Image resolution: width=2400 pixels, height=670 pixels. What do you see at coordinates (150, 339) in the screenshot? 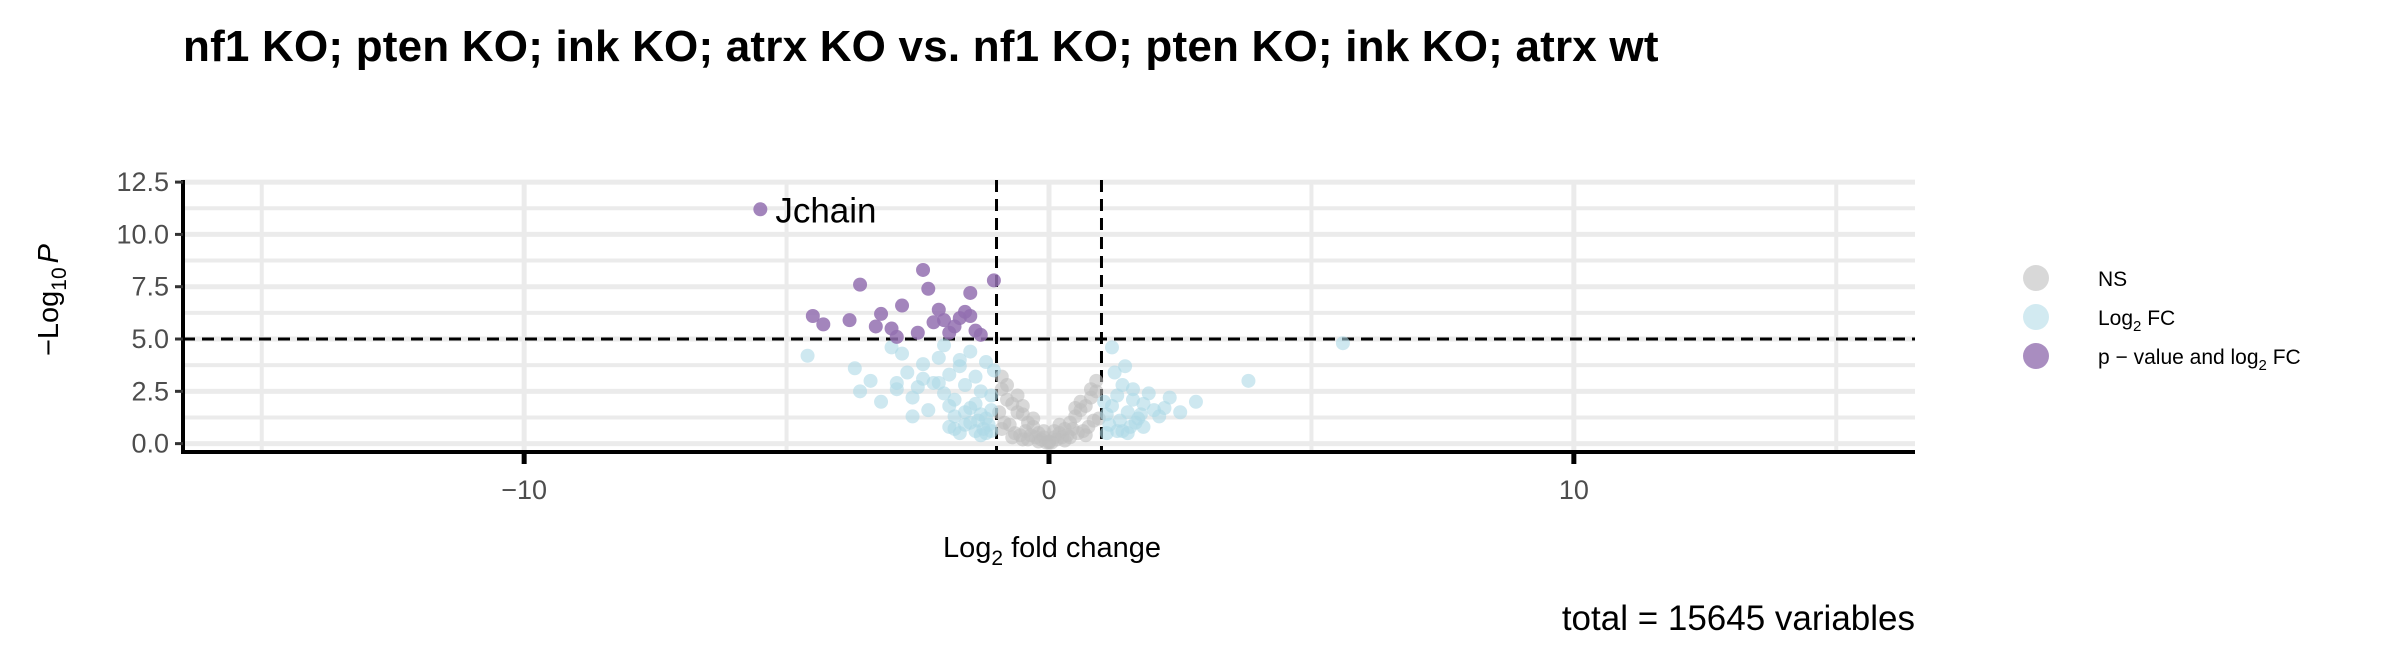
I see `y-tick-label: 5.0` at bounding box center [150, 339].